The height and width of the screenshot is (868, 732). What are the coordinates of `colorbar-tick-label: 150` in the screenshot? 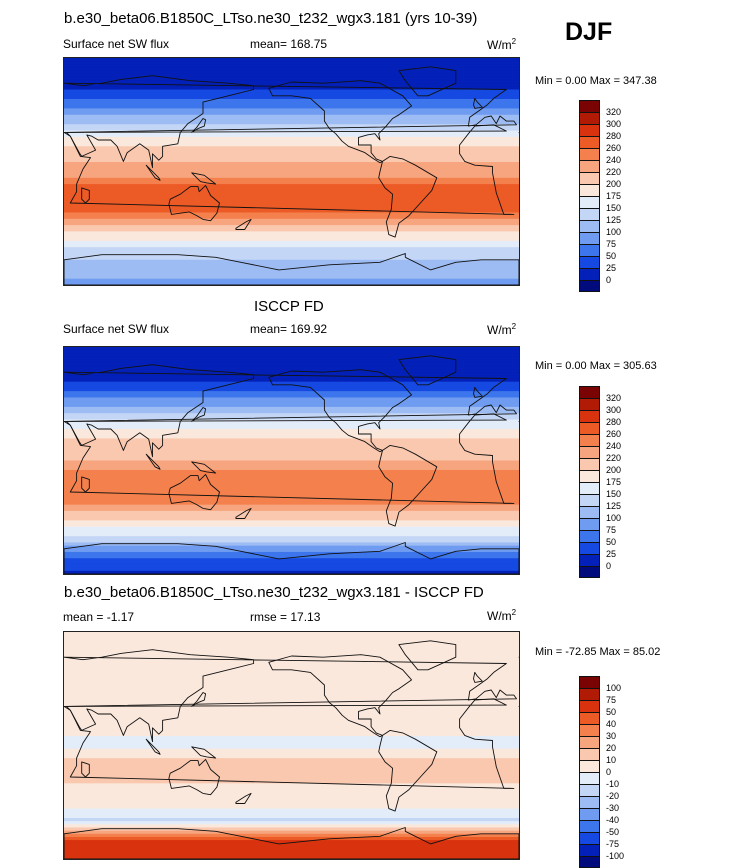 It's located at (614, 494).